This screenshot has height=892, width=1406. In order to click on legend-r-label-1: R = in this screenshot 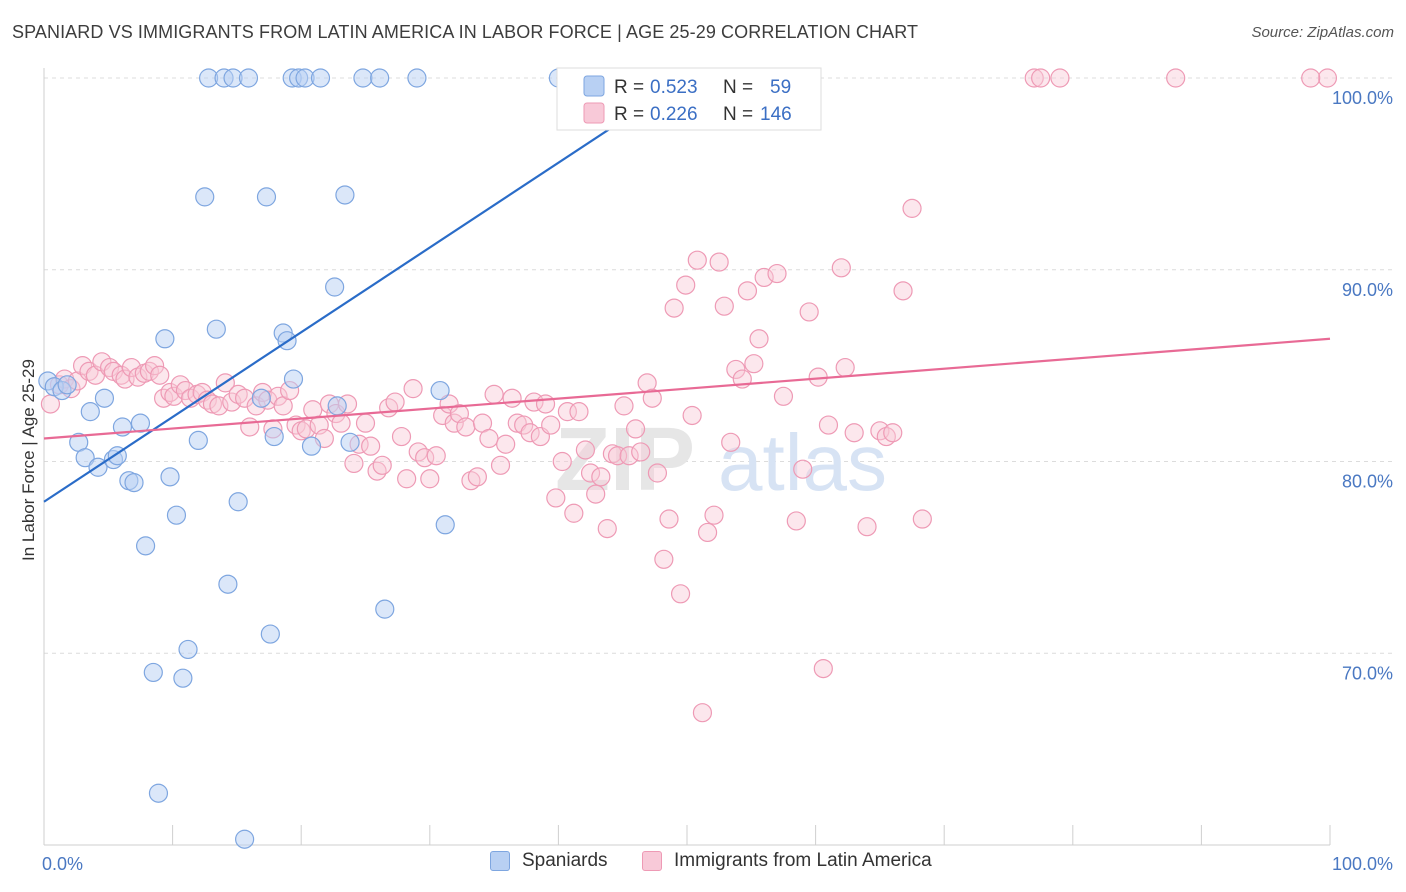, I will do `click(629, 87)`.